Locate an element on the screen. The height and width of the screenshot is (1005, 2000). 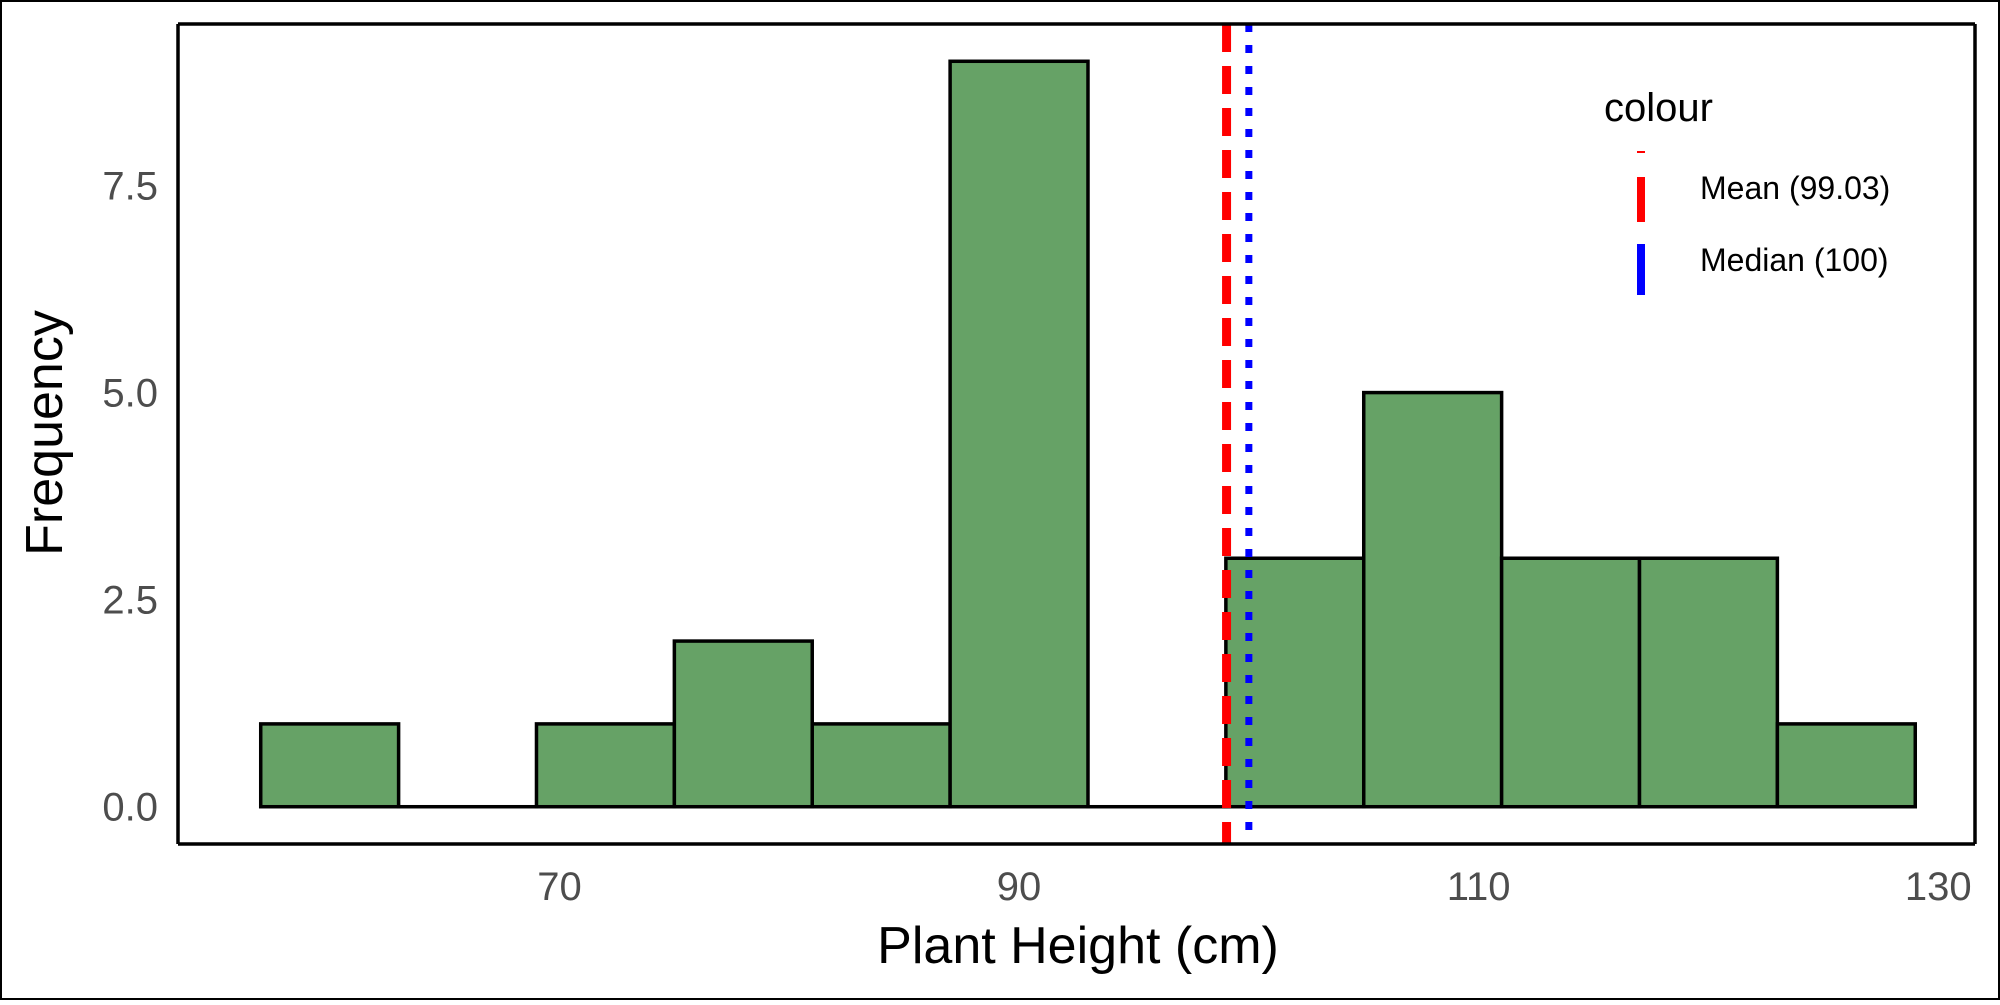
y-tick-label: 5.0 is located at coordinates (130, 394).